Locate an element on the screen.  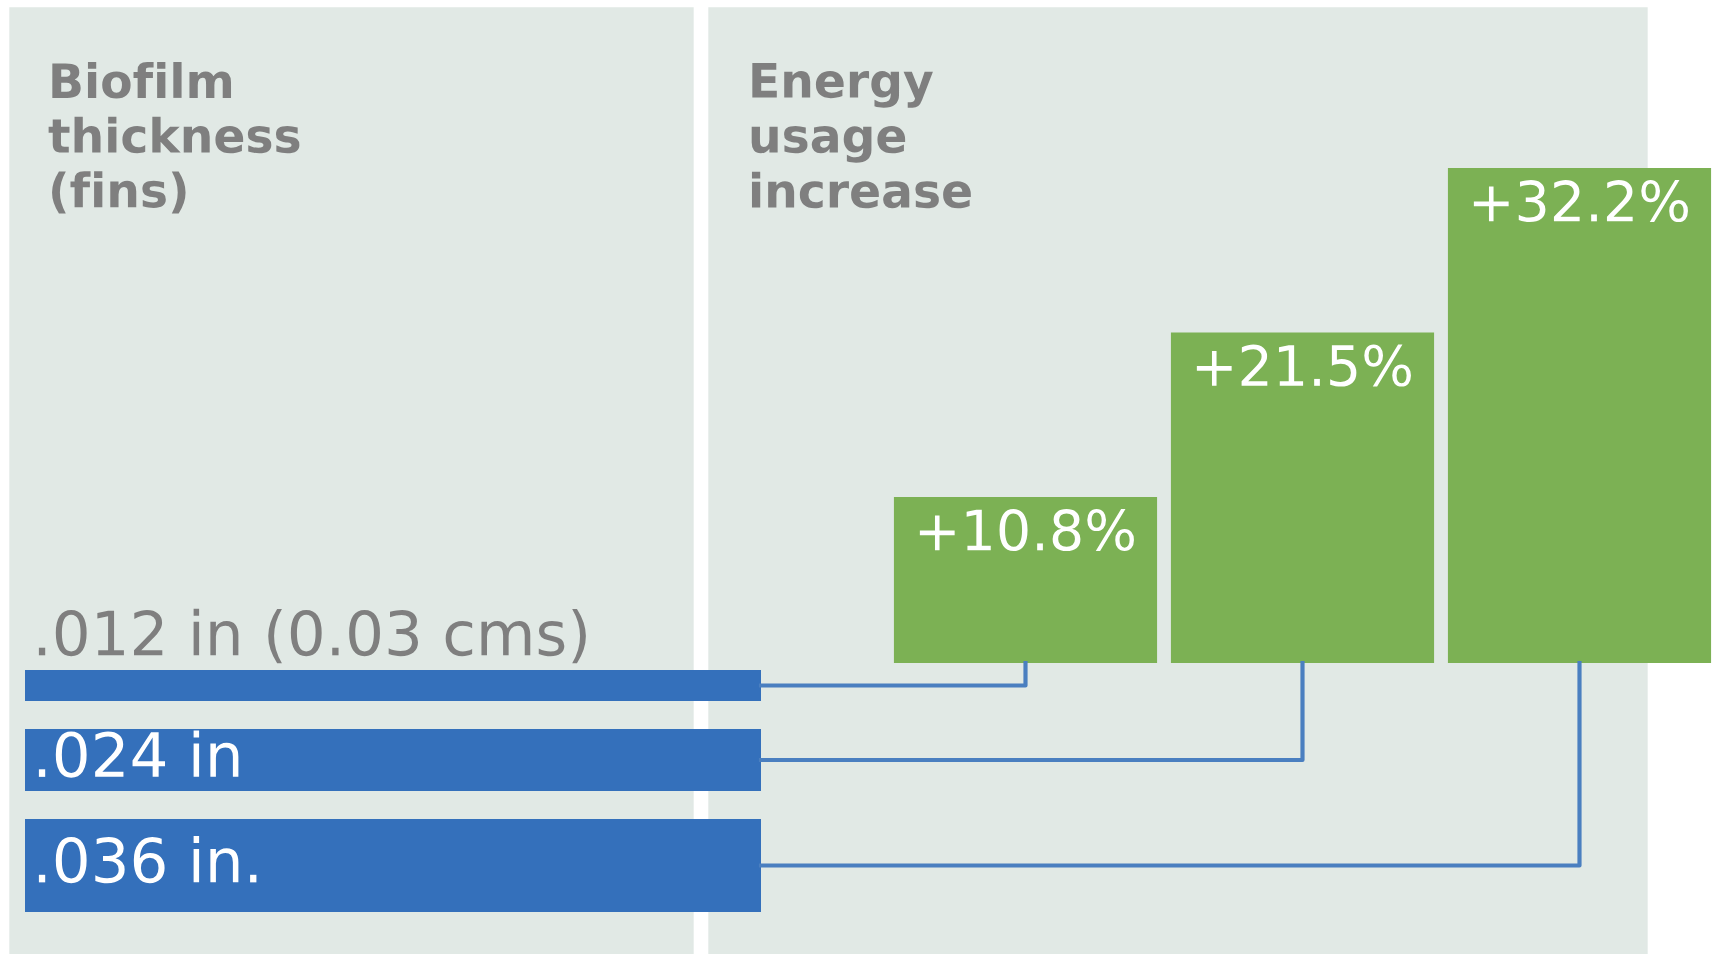
data-label: +32.2% is located at coordinates (1580, 201).